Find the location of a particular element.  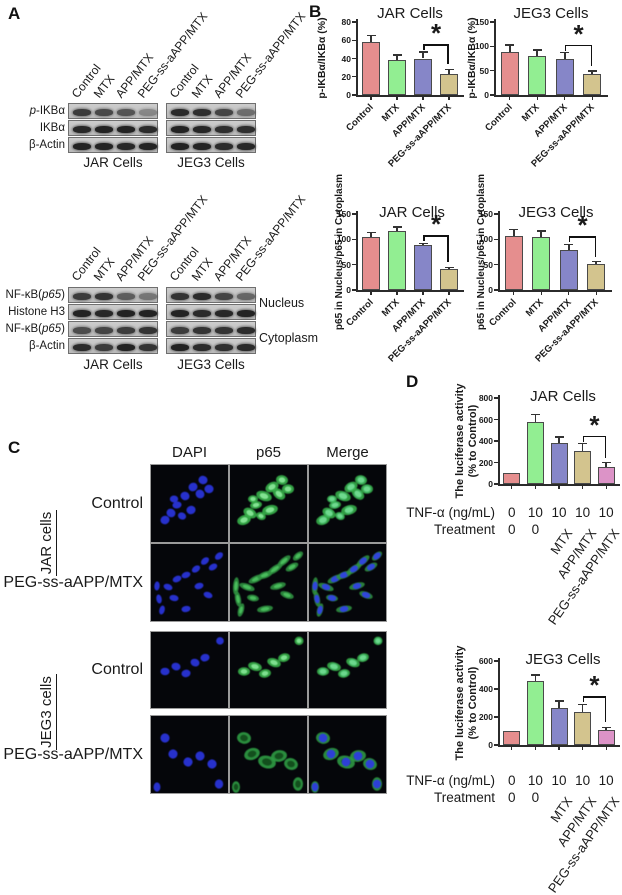

y-axis-label: p-IKBα/IKBα (%) is located at coordinates (322, 58).